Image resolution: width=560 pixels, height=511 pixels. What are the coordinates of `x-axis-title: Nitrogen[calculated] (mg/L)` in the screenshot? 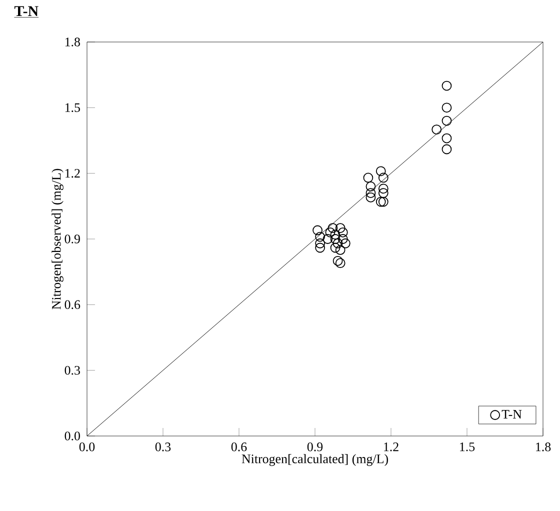 It's located at (315, 460).